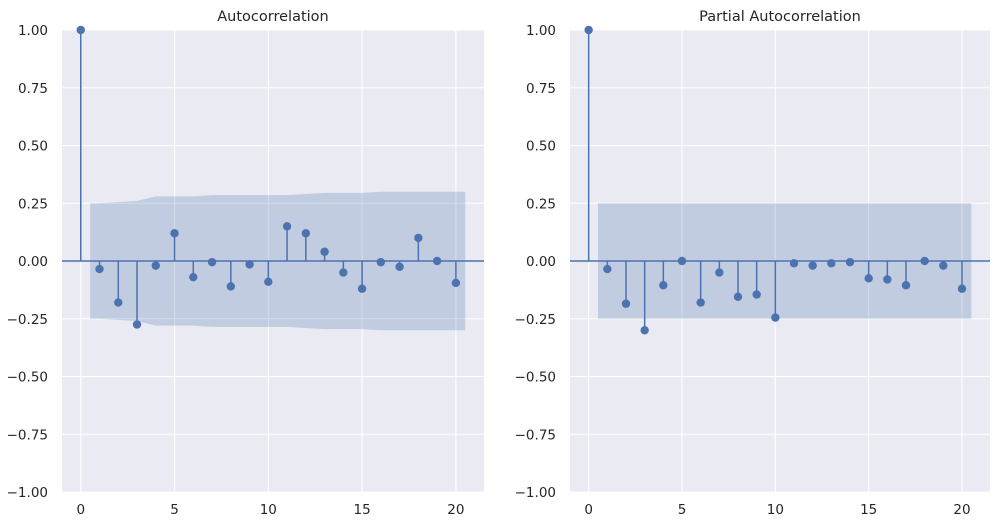 The height and width of the screenshot is (529, 1001). I want to click on pacf-title: Partial Autocorrelation, so click(780, 17).